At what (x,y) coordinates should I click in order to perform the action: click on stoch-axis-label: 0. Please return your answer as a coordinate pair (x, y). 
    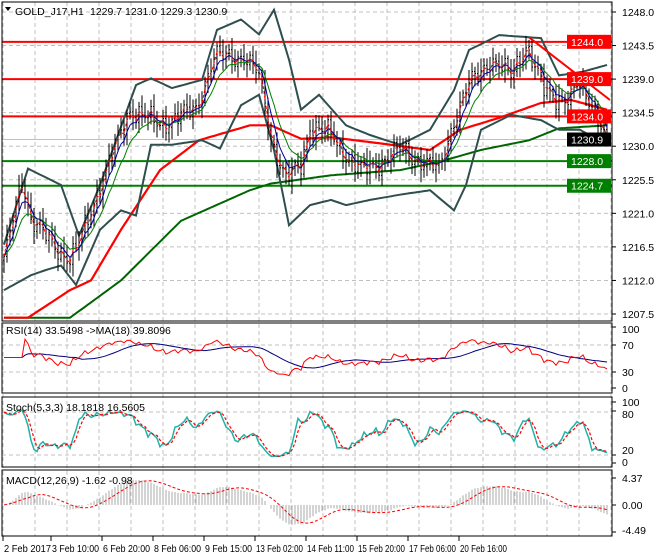
    Looking at the image, I should click on (625, 463).